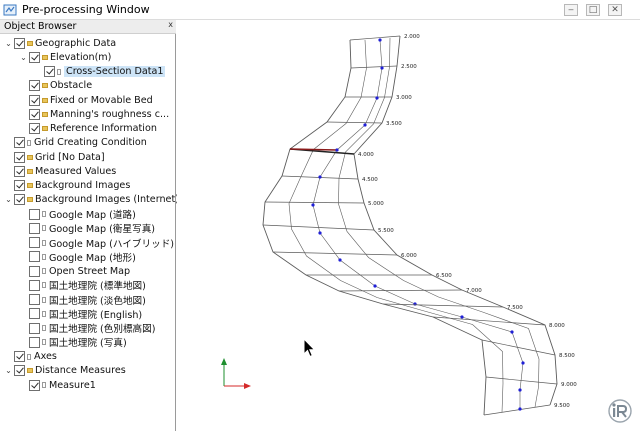 Image resolution: width=640 pixels, height=431 pixels. I want to click on minimize-button: ‒, so click(571, 10).